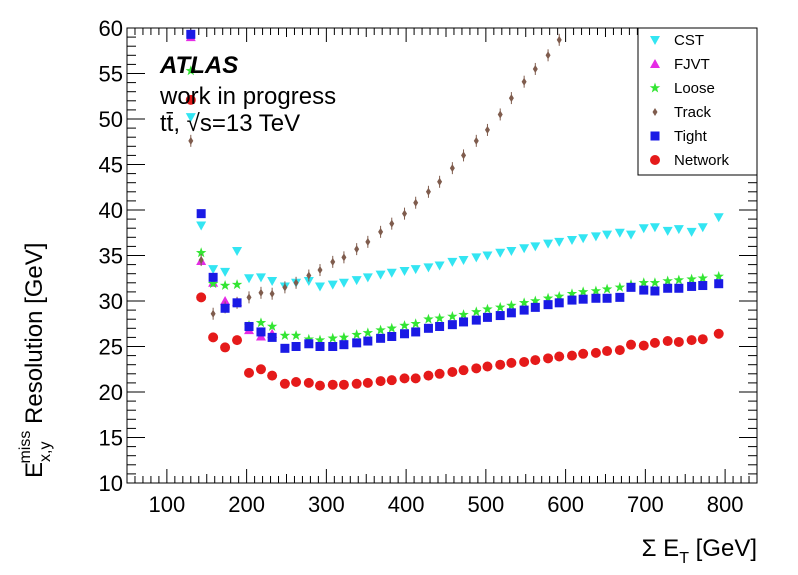  Describe the element at coordinates (111, 483) in the screenshot. I see `y-tick-label: 10` at that location.